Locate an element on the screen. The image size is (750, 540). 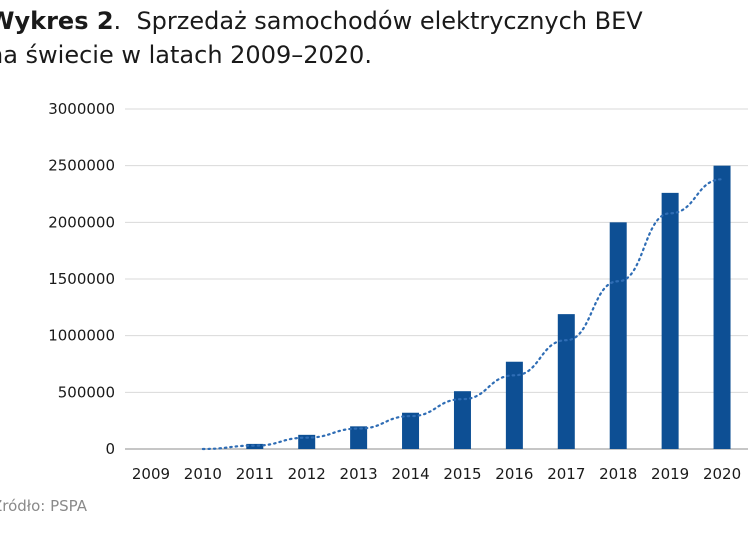
y-tick-label: 3000000 is located at coordinates (81, 109).